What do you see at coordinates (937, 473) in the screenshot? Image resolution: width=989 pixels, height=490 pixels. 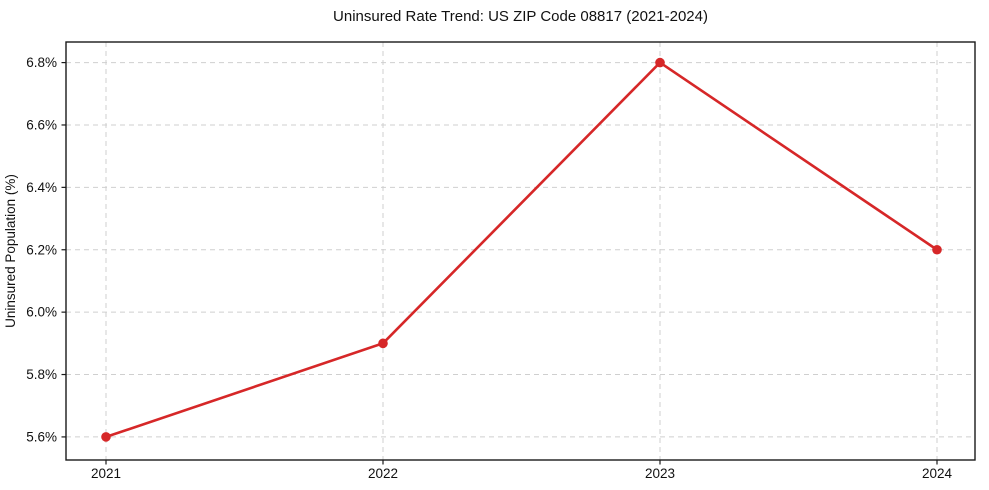 I see `x-tick-label: 2024` at bounding box center [937, 473].